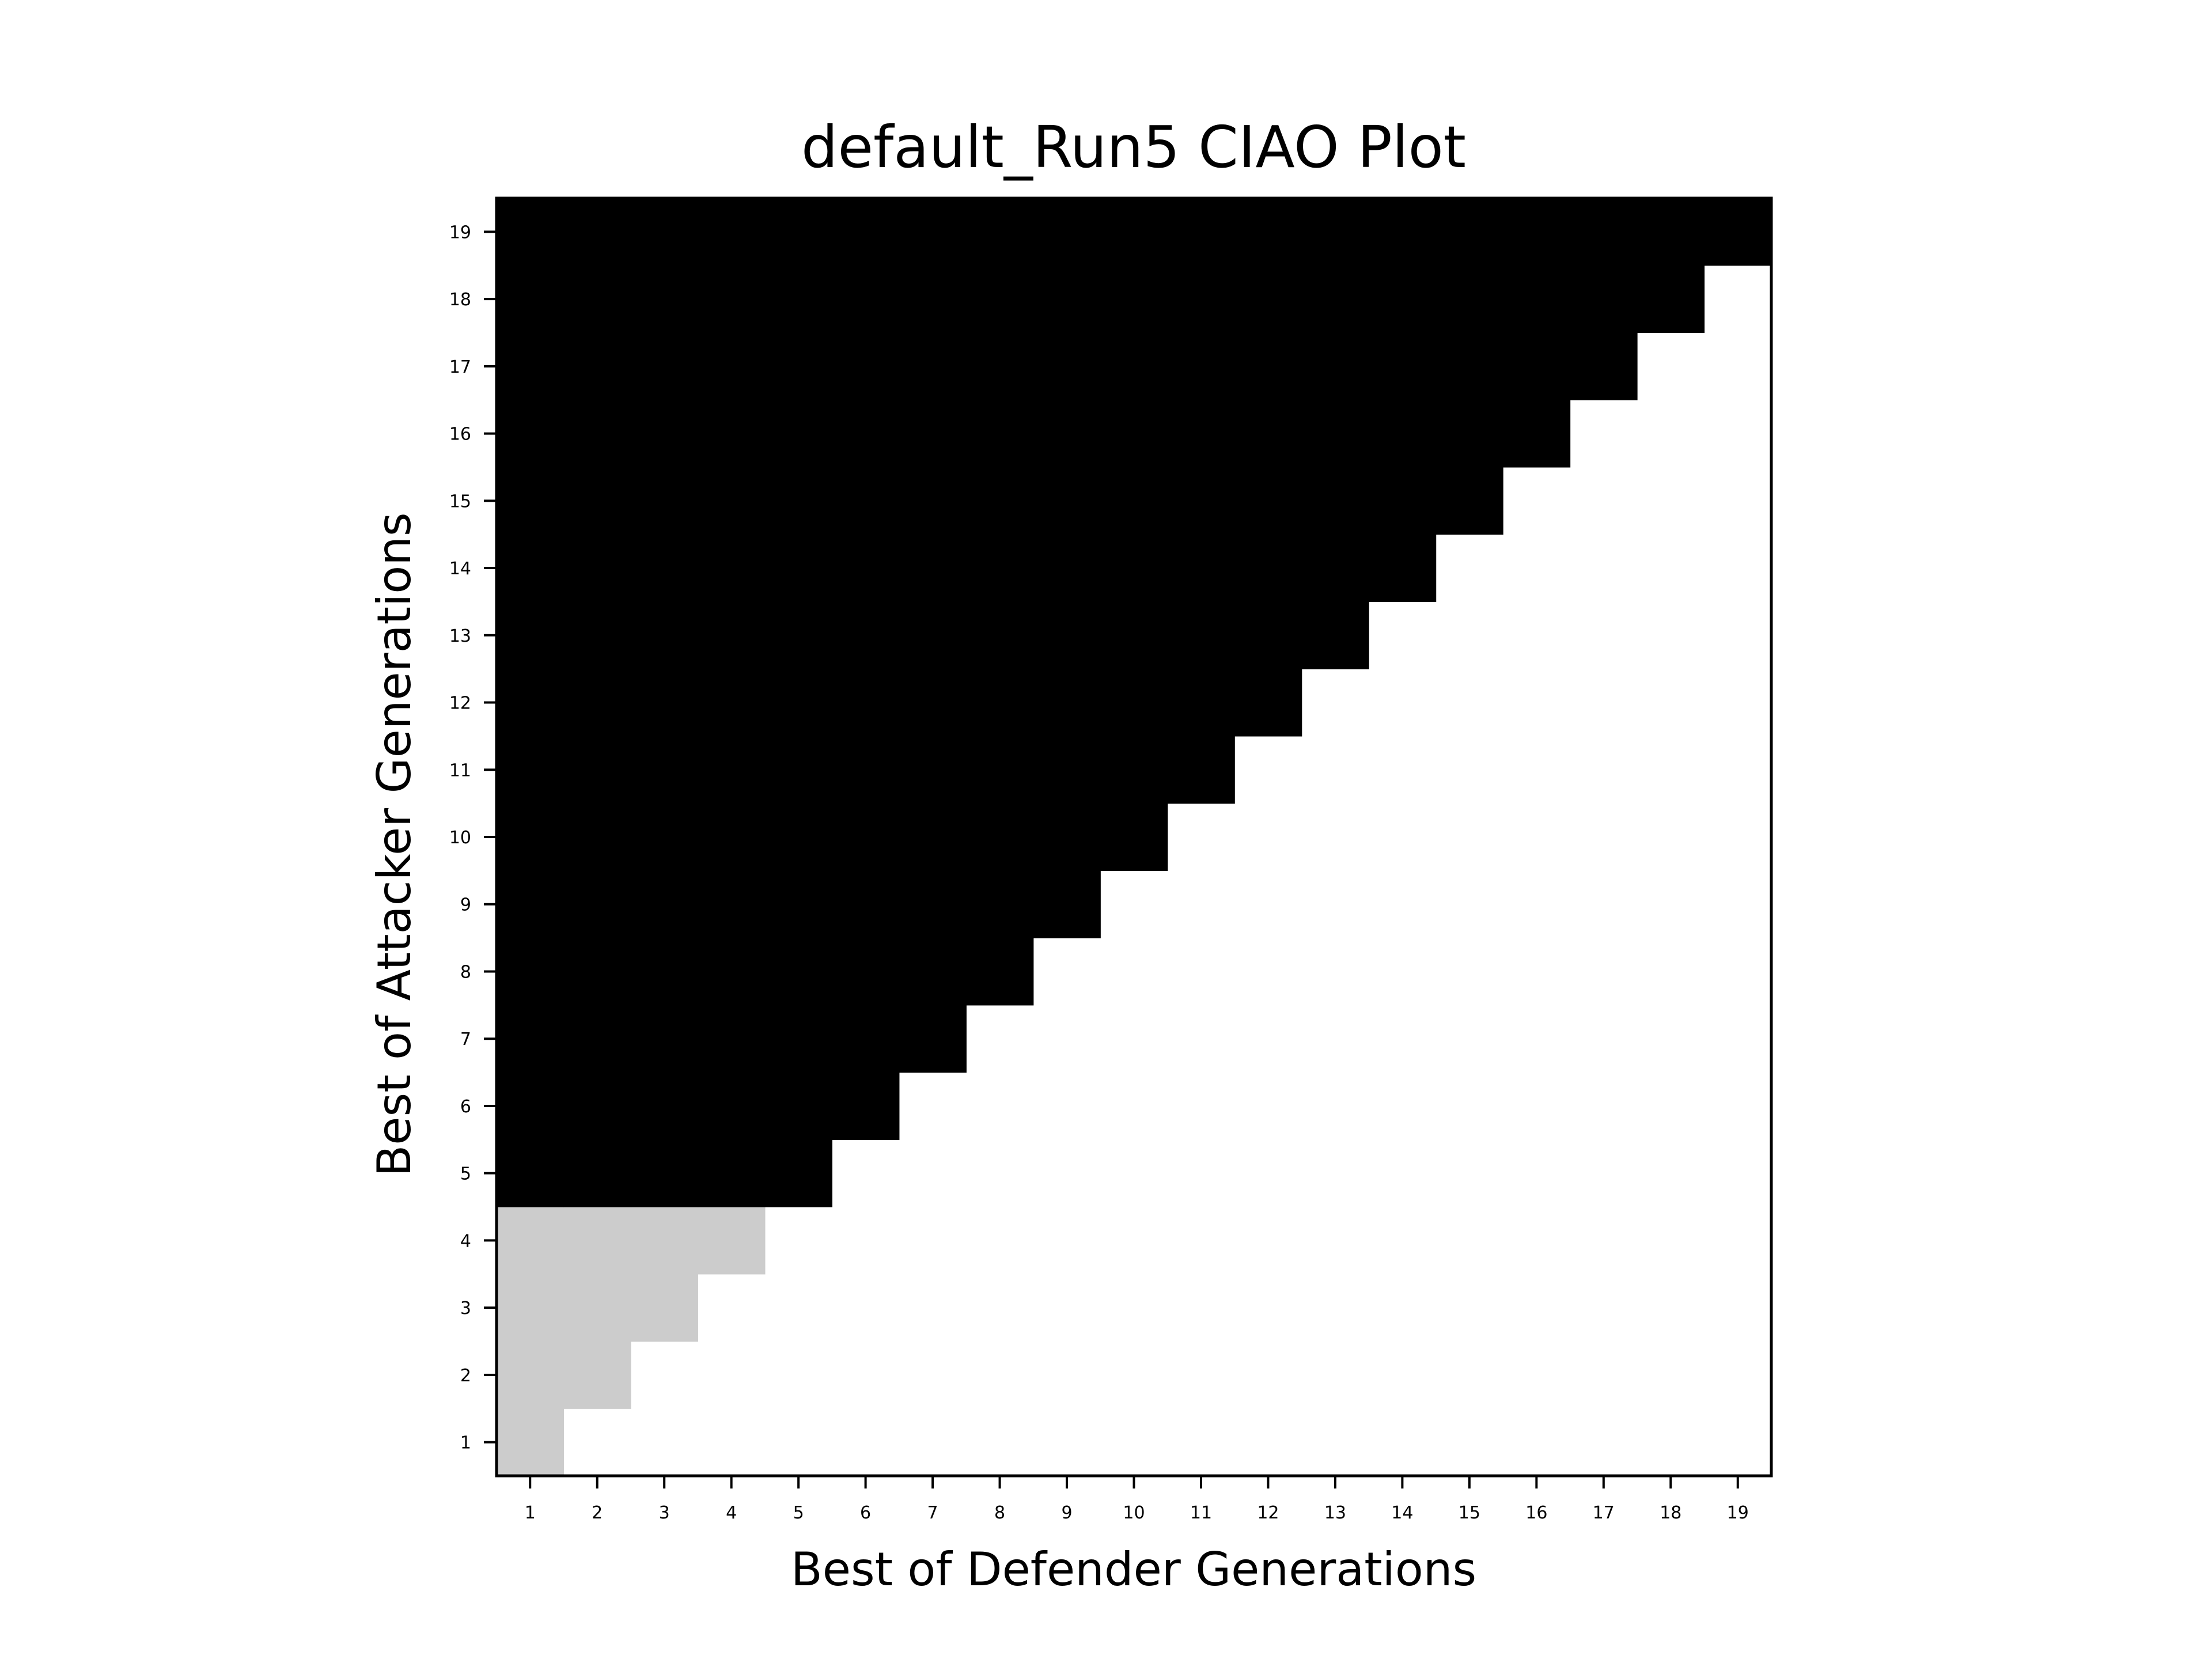 The width and height of the screenshot is (2212, 1659). I want to click on y-tick-label: 11, so click(460, 770).